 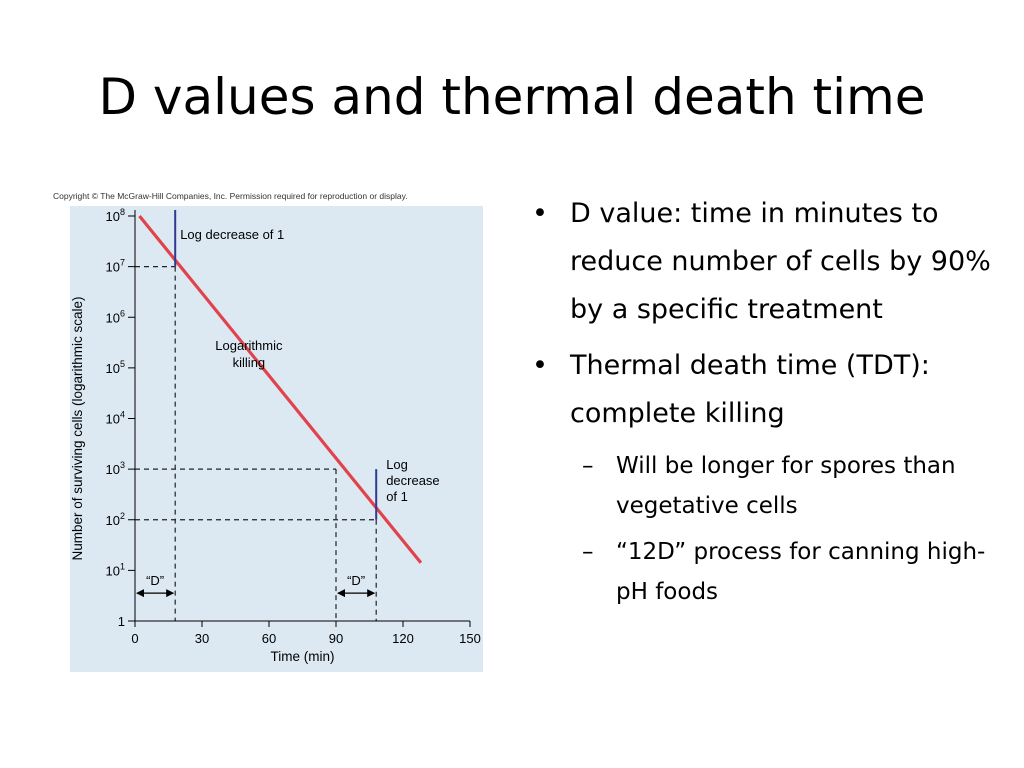 What do you see at coordinates (412, 480) in the screenshot?
I see `second-log-decrease-label: Log decrease of 1` at bounding box center [412, 480].